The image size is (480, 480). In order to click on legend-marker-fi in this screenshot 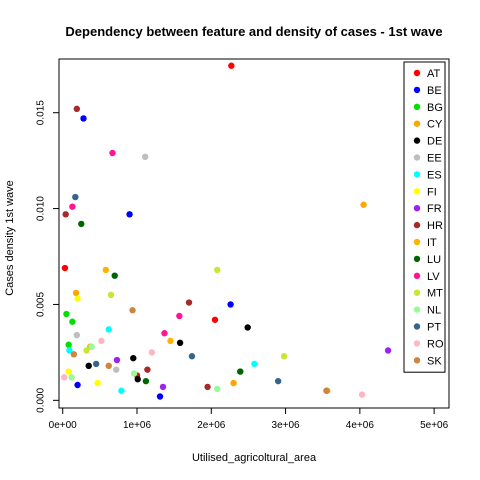, I will do `click(417, 191)`.